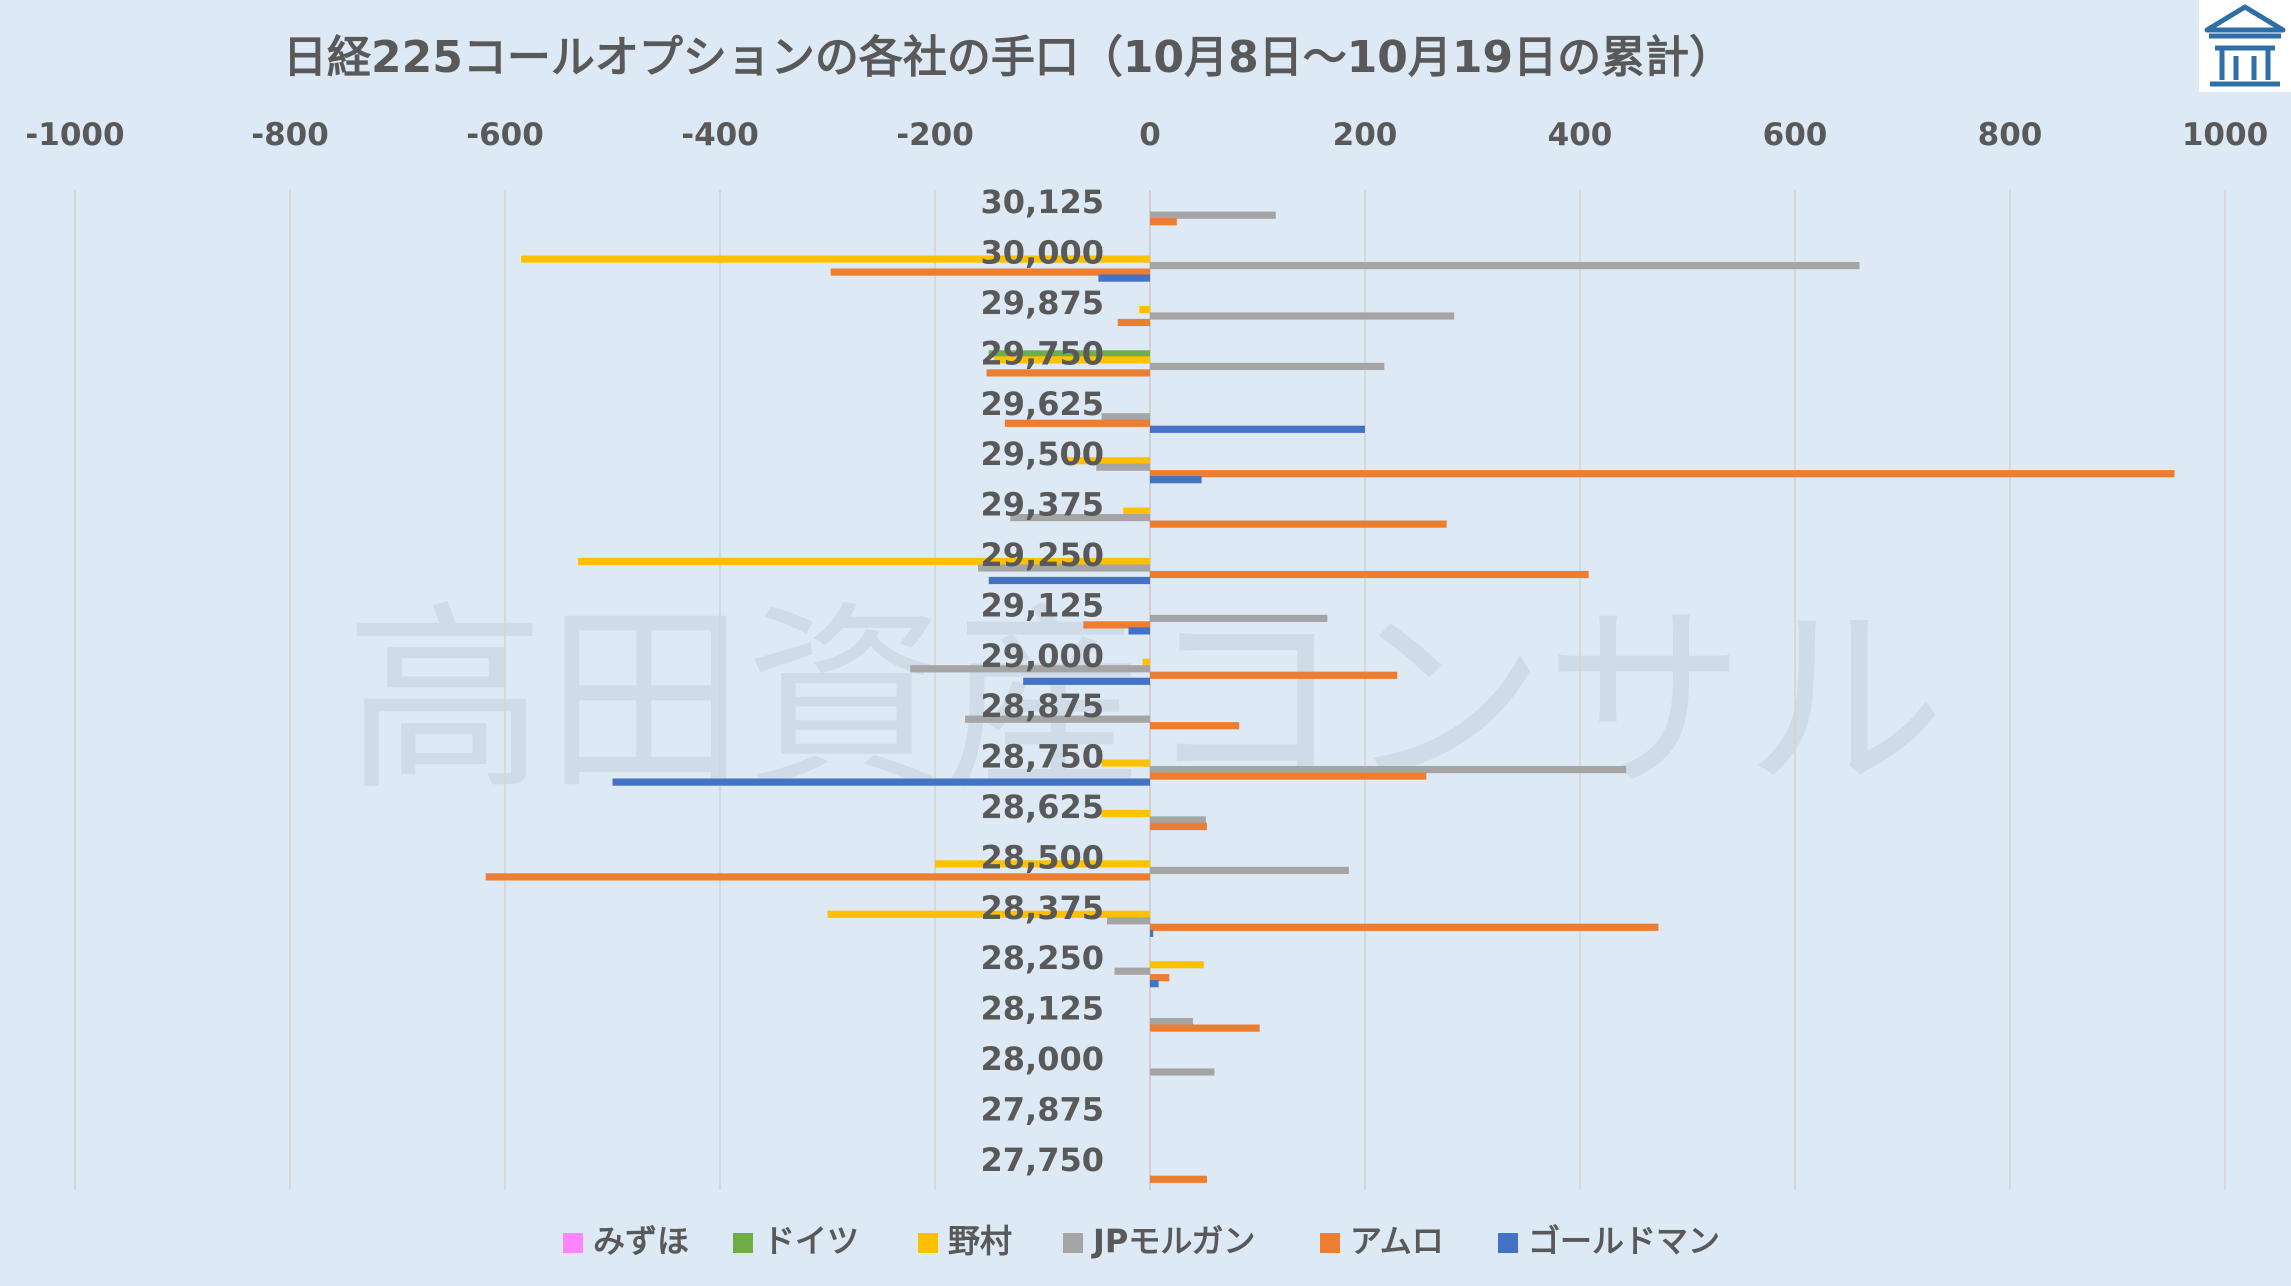 This screenshot has height=1286, width=2291. I want to click on legend-label: ドイツ, so click(811, 1241).